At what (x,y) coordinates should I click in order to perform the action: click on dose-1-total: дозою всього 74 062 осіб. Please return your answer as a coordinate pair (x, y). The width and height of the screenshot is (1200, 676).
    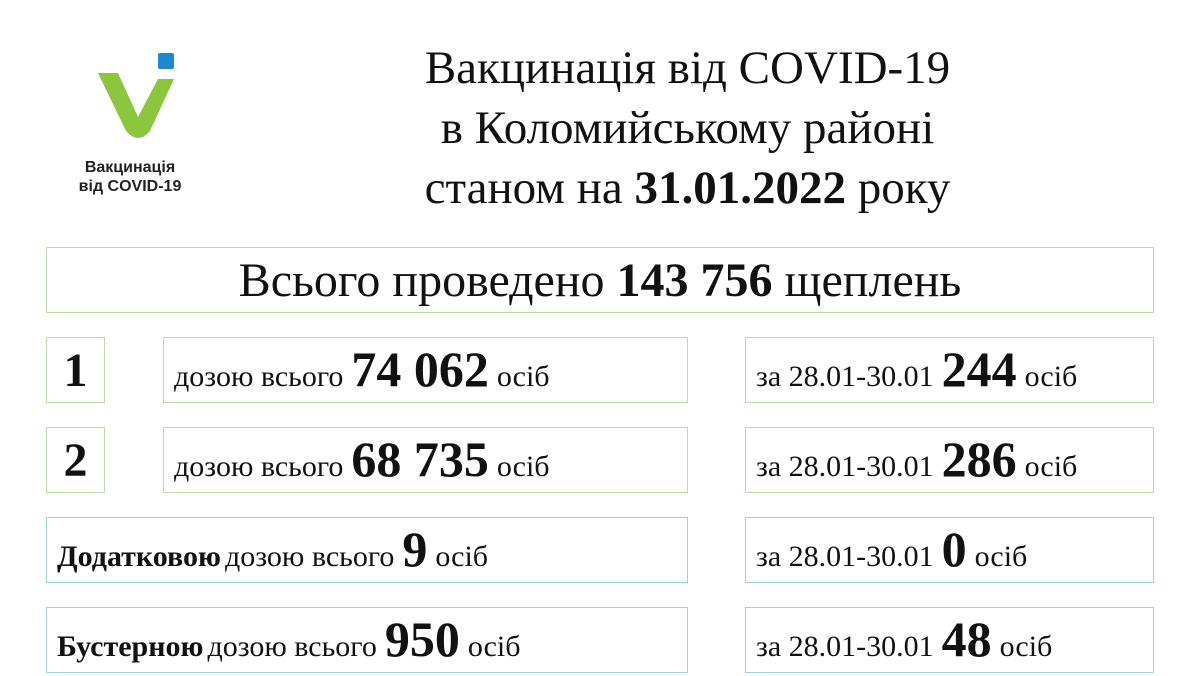
    Looking at the image, I should click on (425, 370).